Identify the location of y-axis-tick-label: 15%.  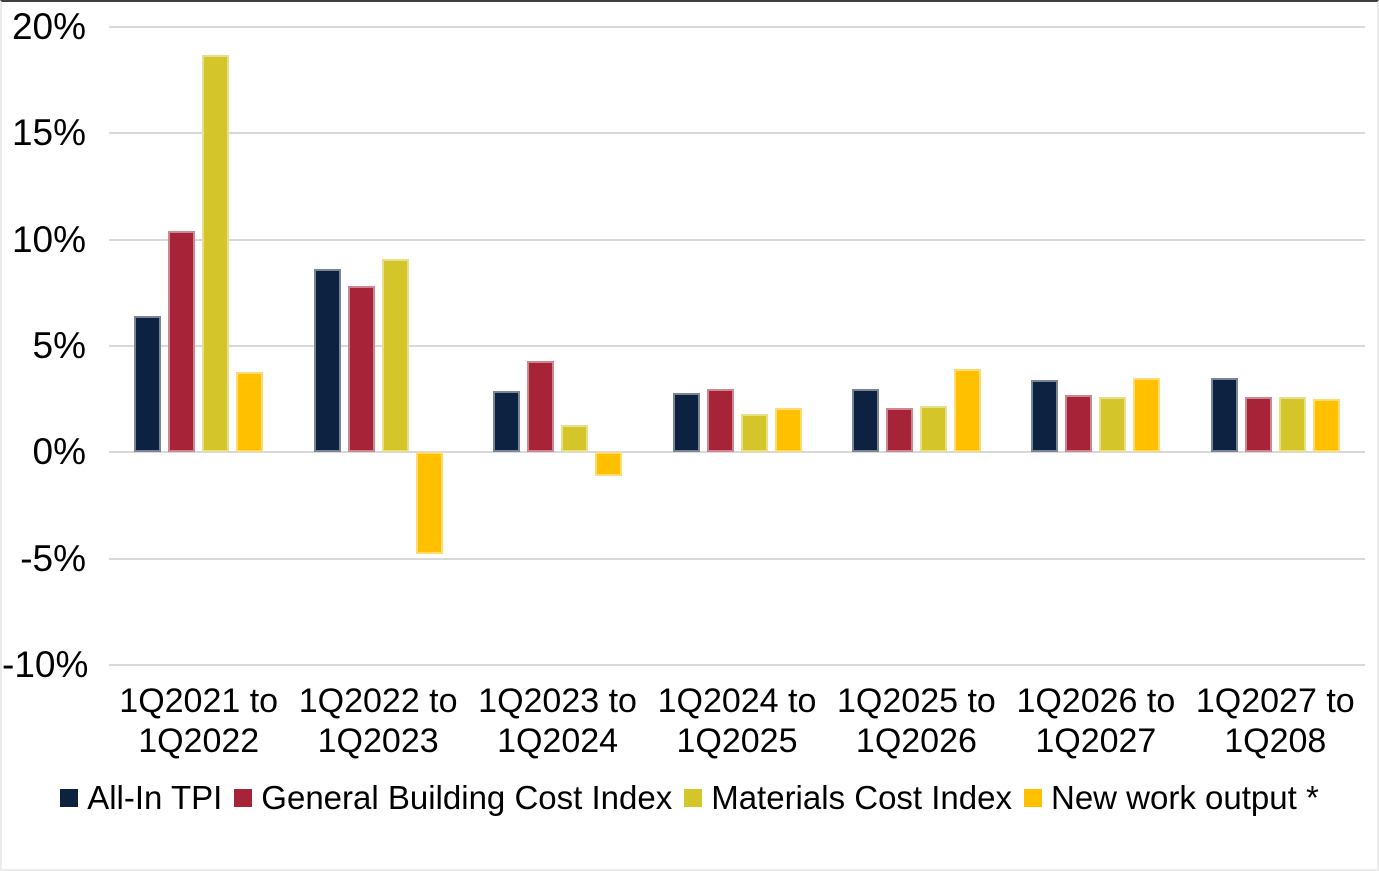
(48, 133).